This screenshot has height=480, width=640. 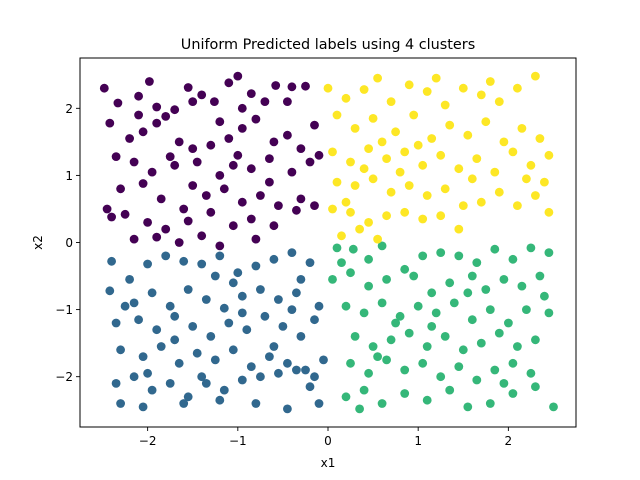 I want to click on y-tick-label: 0, so click(x=69, y=243).